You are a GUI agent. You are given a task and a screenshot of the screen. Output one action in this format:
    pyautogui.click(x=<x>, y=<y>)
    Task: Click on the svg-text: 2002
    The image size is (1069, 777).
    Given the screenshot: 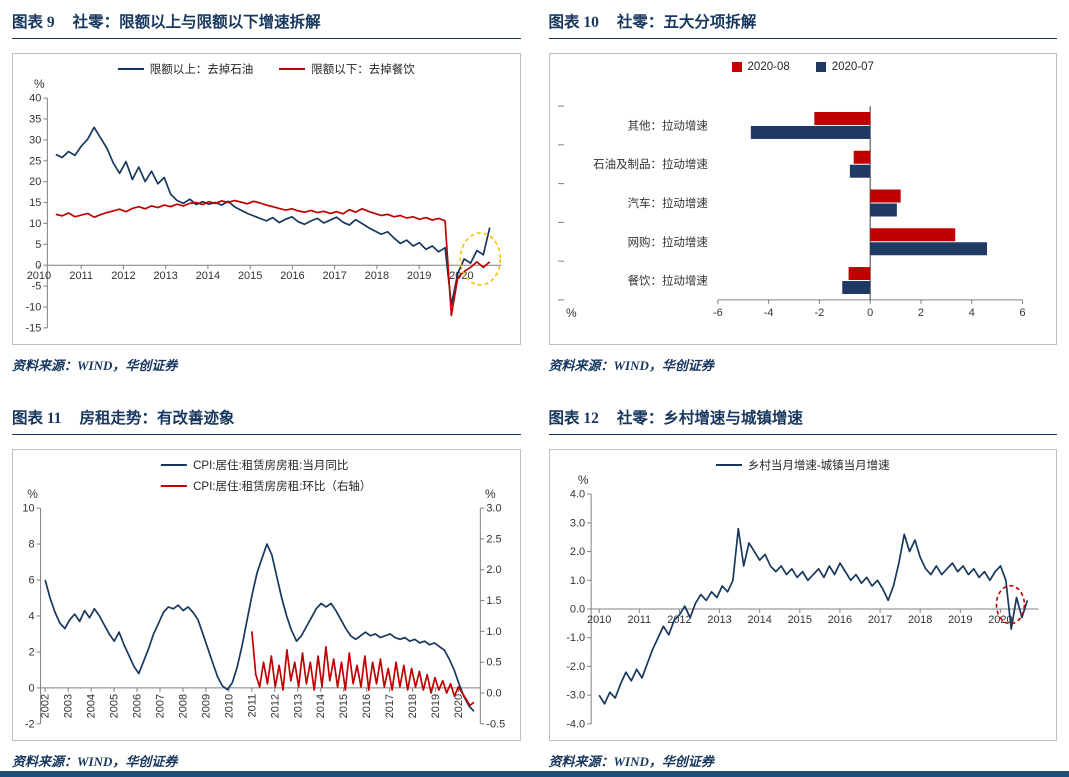 What is the action you would take?
    pyautogui.click(x=46, y=706)
    